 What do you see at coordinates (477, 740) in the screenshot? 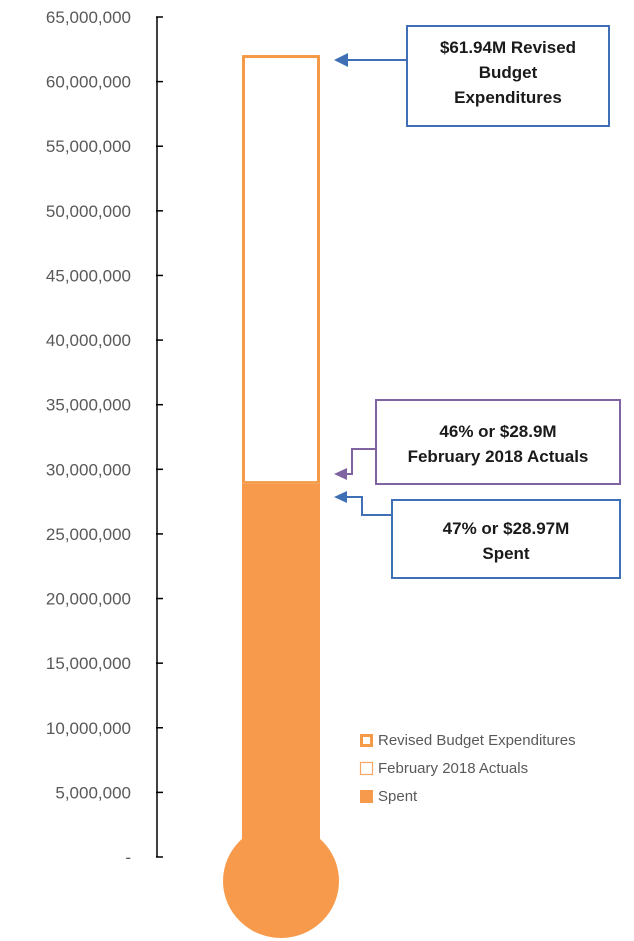
I see `legend-label-revised-budget: Revised Budget Expenditures` at bounding box center [477, 740].